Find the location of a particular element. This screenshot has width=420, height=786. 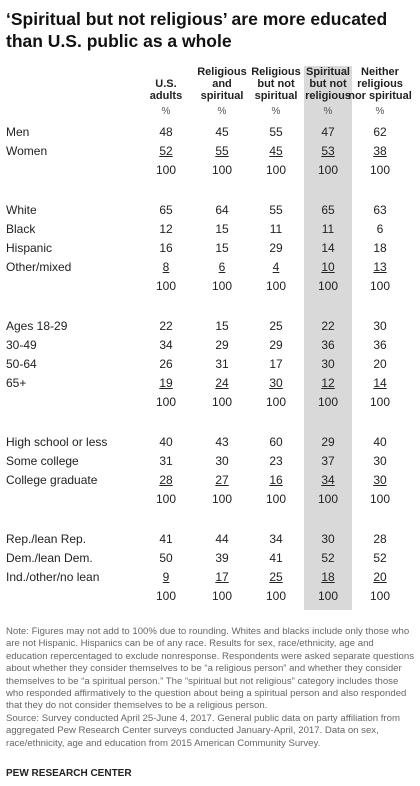

cell-value: 24 is located at coordinates (222, 383).